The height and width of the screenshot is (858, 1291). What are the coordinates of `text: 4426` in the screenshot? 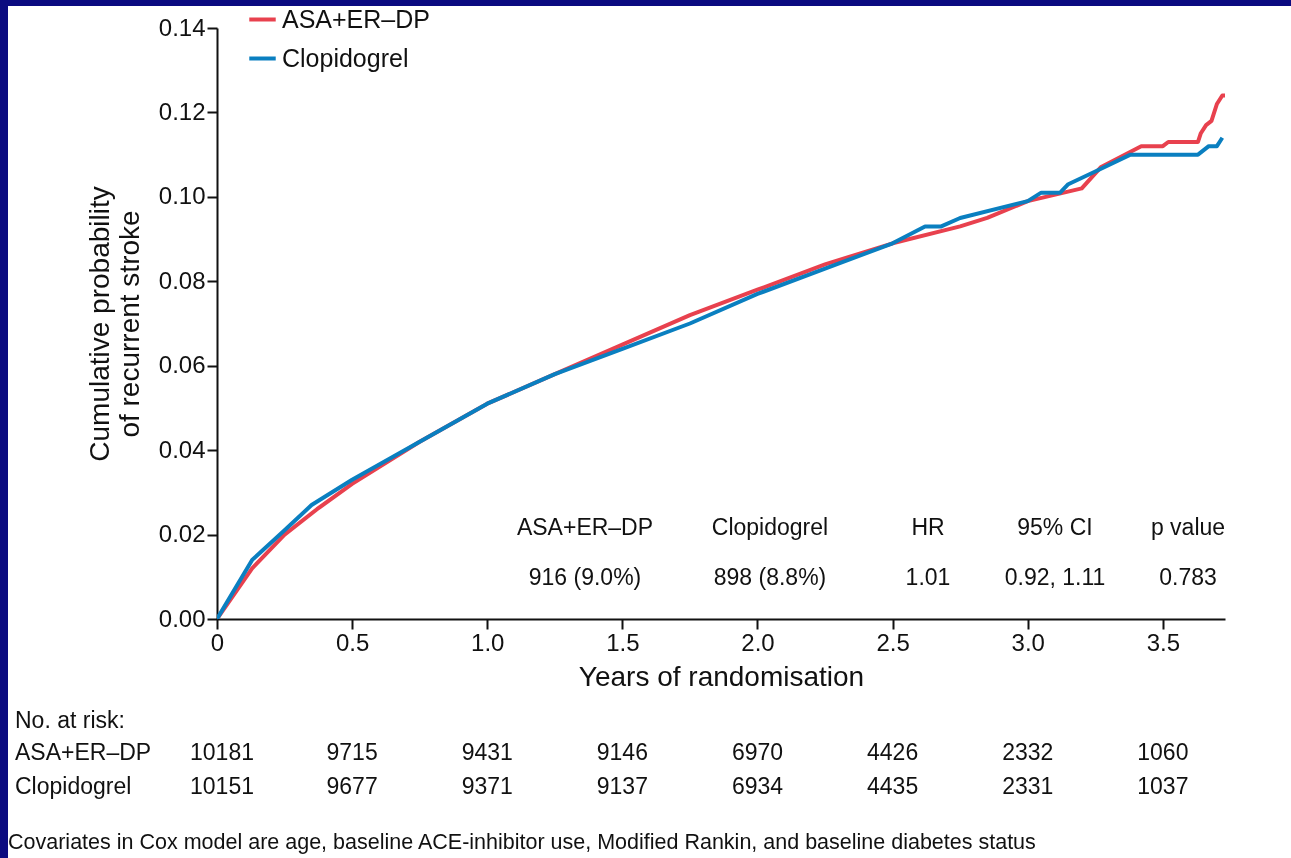 It's located at (893, 752).